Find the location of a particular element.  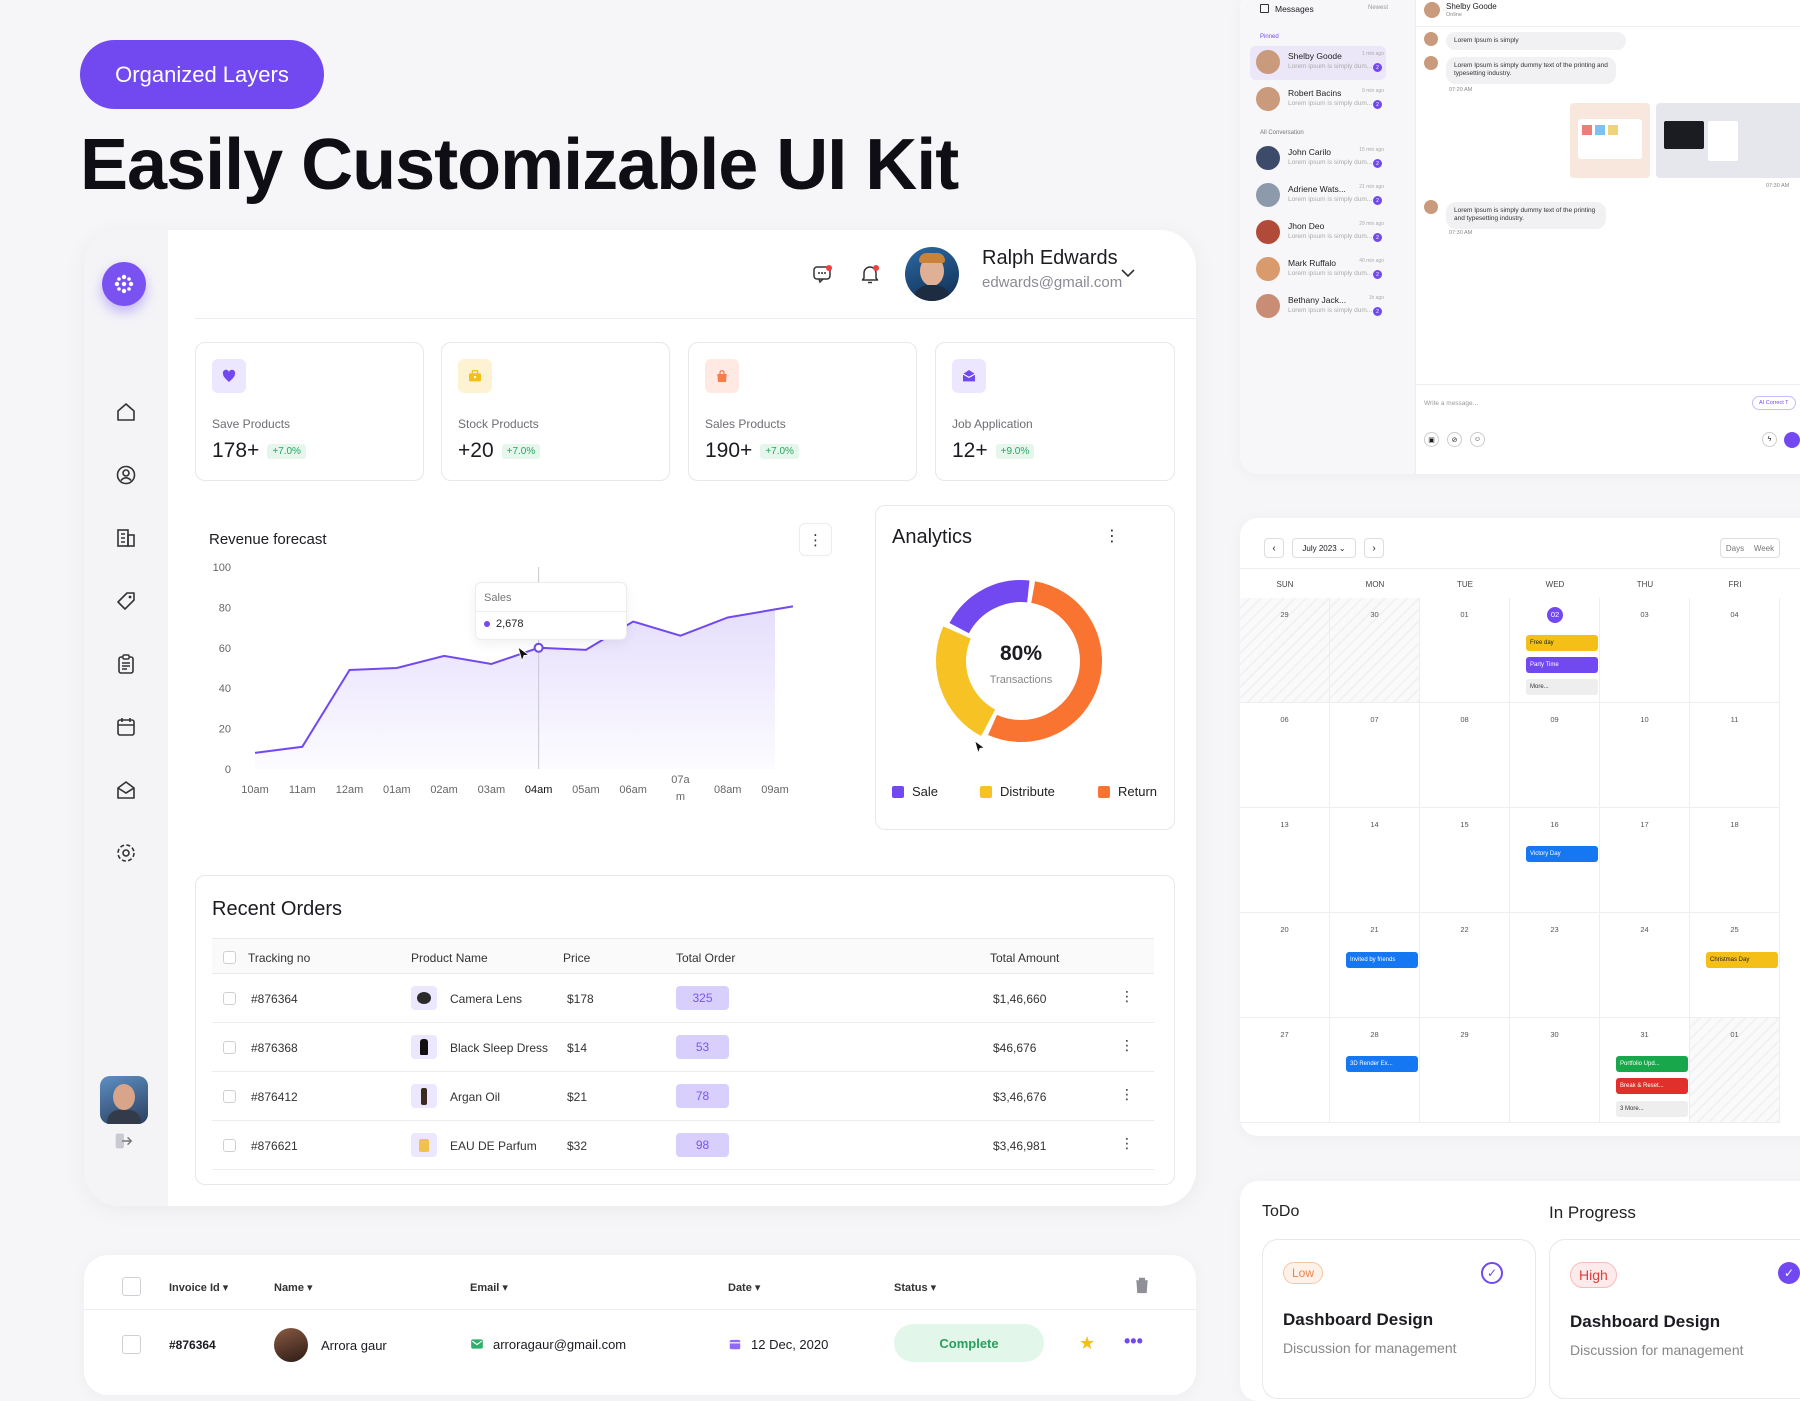

more-vertical-icon: ⋮ is located at coordinates (1112, 536).